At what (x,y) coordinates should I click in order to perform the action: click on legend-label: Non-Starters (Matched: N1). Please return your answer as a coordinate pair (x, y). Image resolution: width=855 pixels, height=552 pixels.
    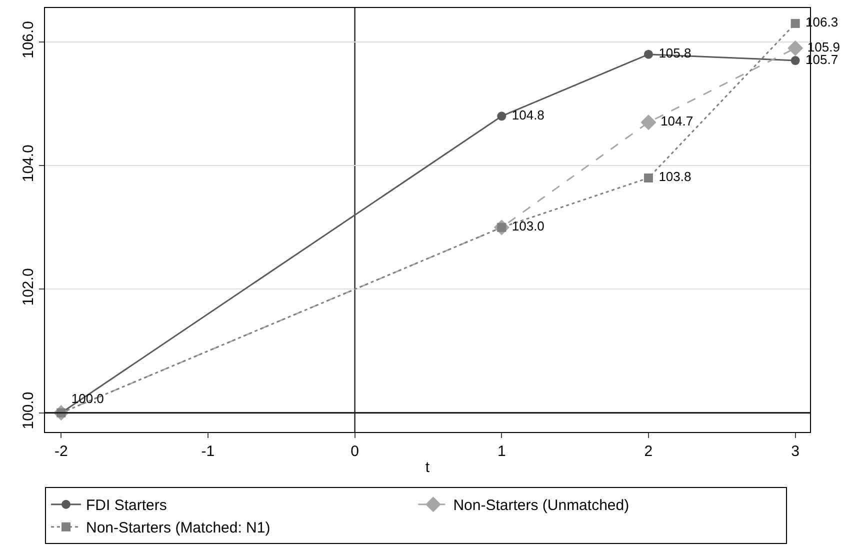
    Looking at the image, I should click on (178, 528).